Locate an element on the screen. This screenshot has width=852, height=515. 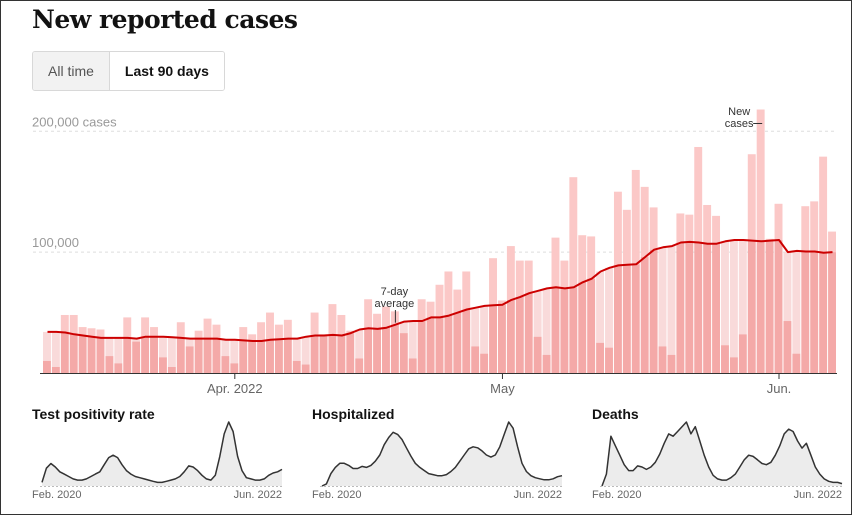
last-90-days-button: Last 90 days is located at coordinates (166, 71).